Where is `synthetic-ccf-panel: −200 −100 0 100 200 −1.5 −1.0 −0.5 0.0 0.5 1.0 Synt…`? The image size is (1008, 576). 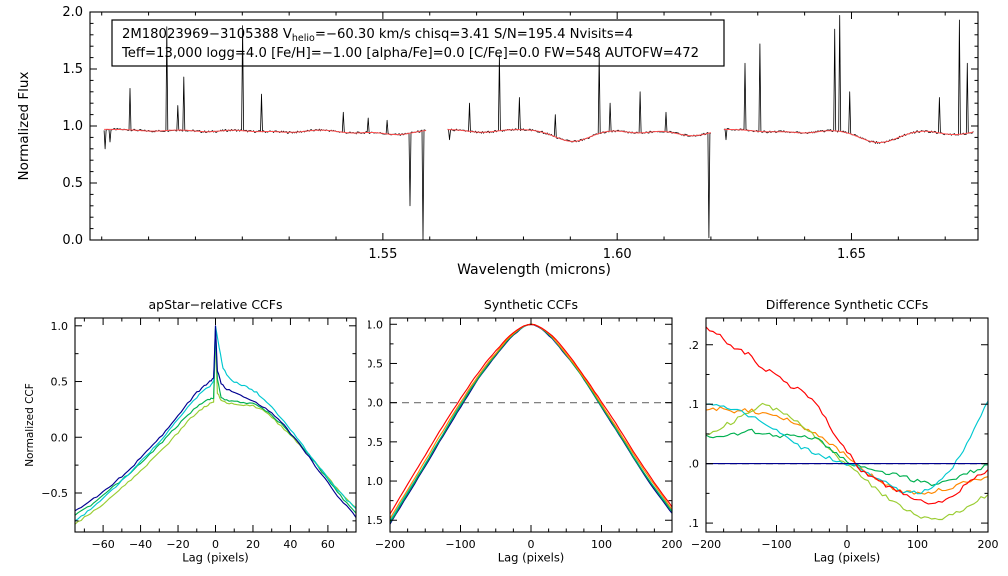
synthetic-ccf-panel: −200 −100 0 100 200 −1.5 −1.0 −0.5 0.0 0.5 1.0 Synt… is located at coordinates (525, 431).